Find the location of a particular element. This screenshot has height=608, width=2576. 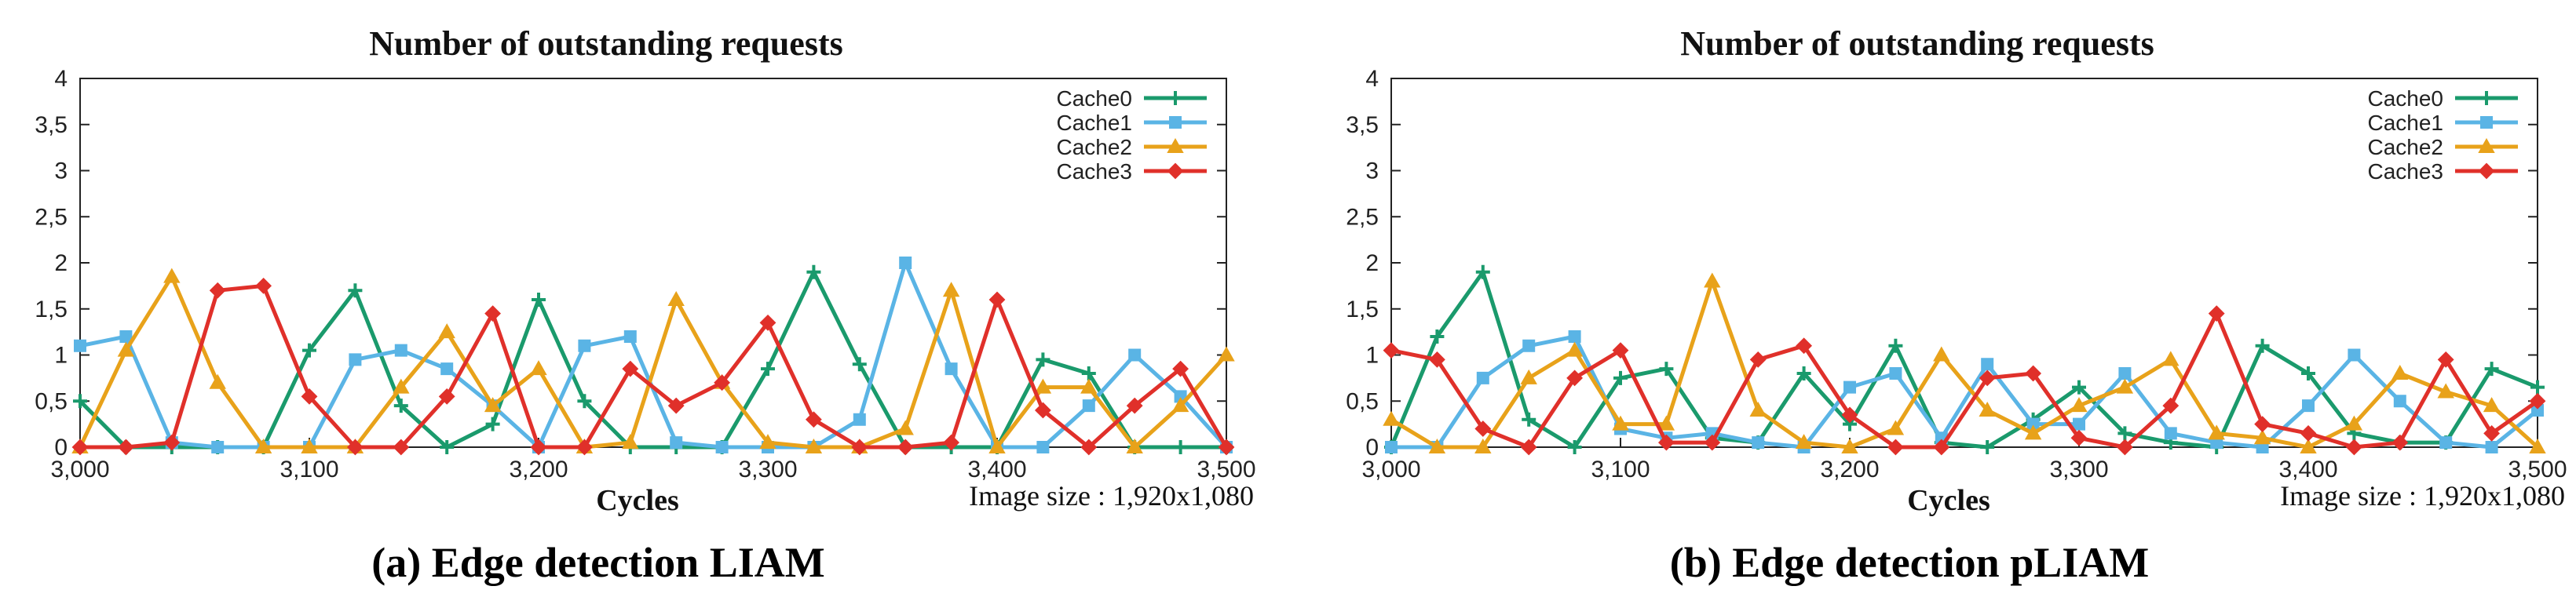

x-tick-label: 3,200 is located at coordinates (1850, 470).